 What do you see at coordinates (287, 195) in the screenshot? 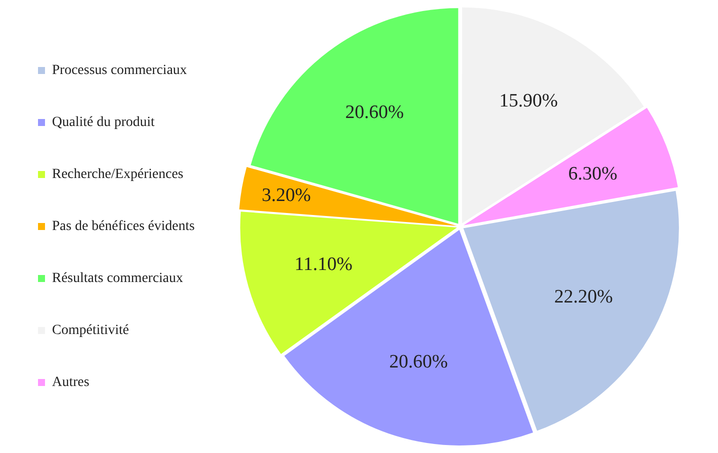
I see `data-label: 3.20%` at bounding box center [287, 195].